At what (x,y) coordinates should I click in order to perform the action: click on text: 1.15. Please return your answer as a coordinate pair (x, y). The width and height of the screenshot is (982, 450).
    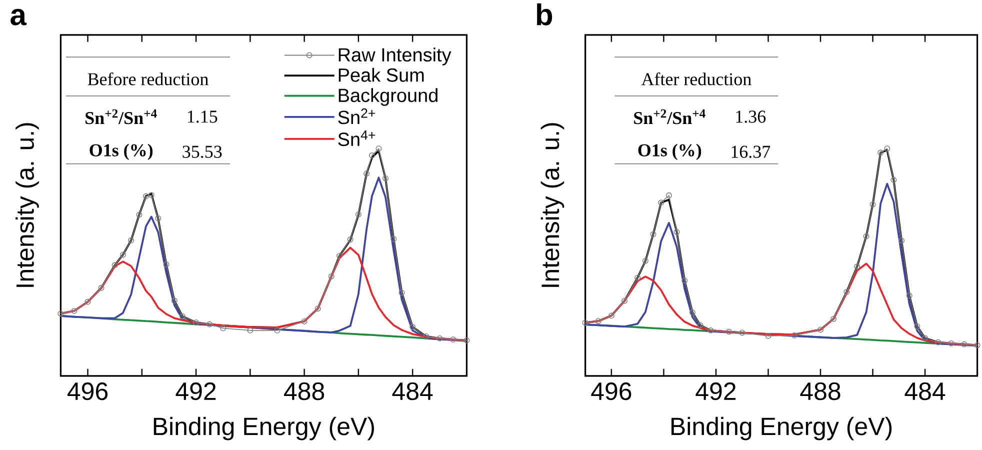
    Looking at the image, I should click on (203, 116).